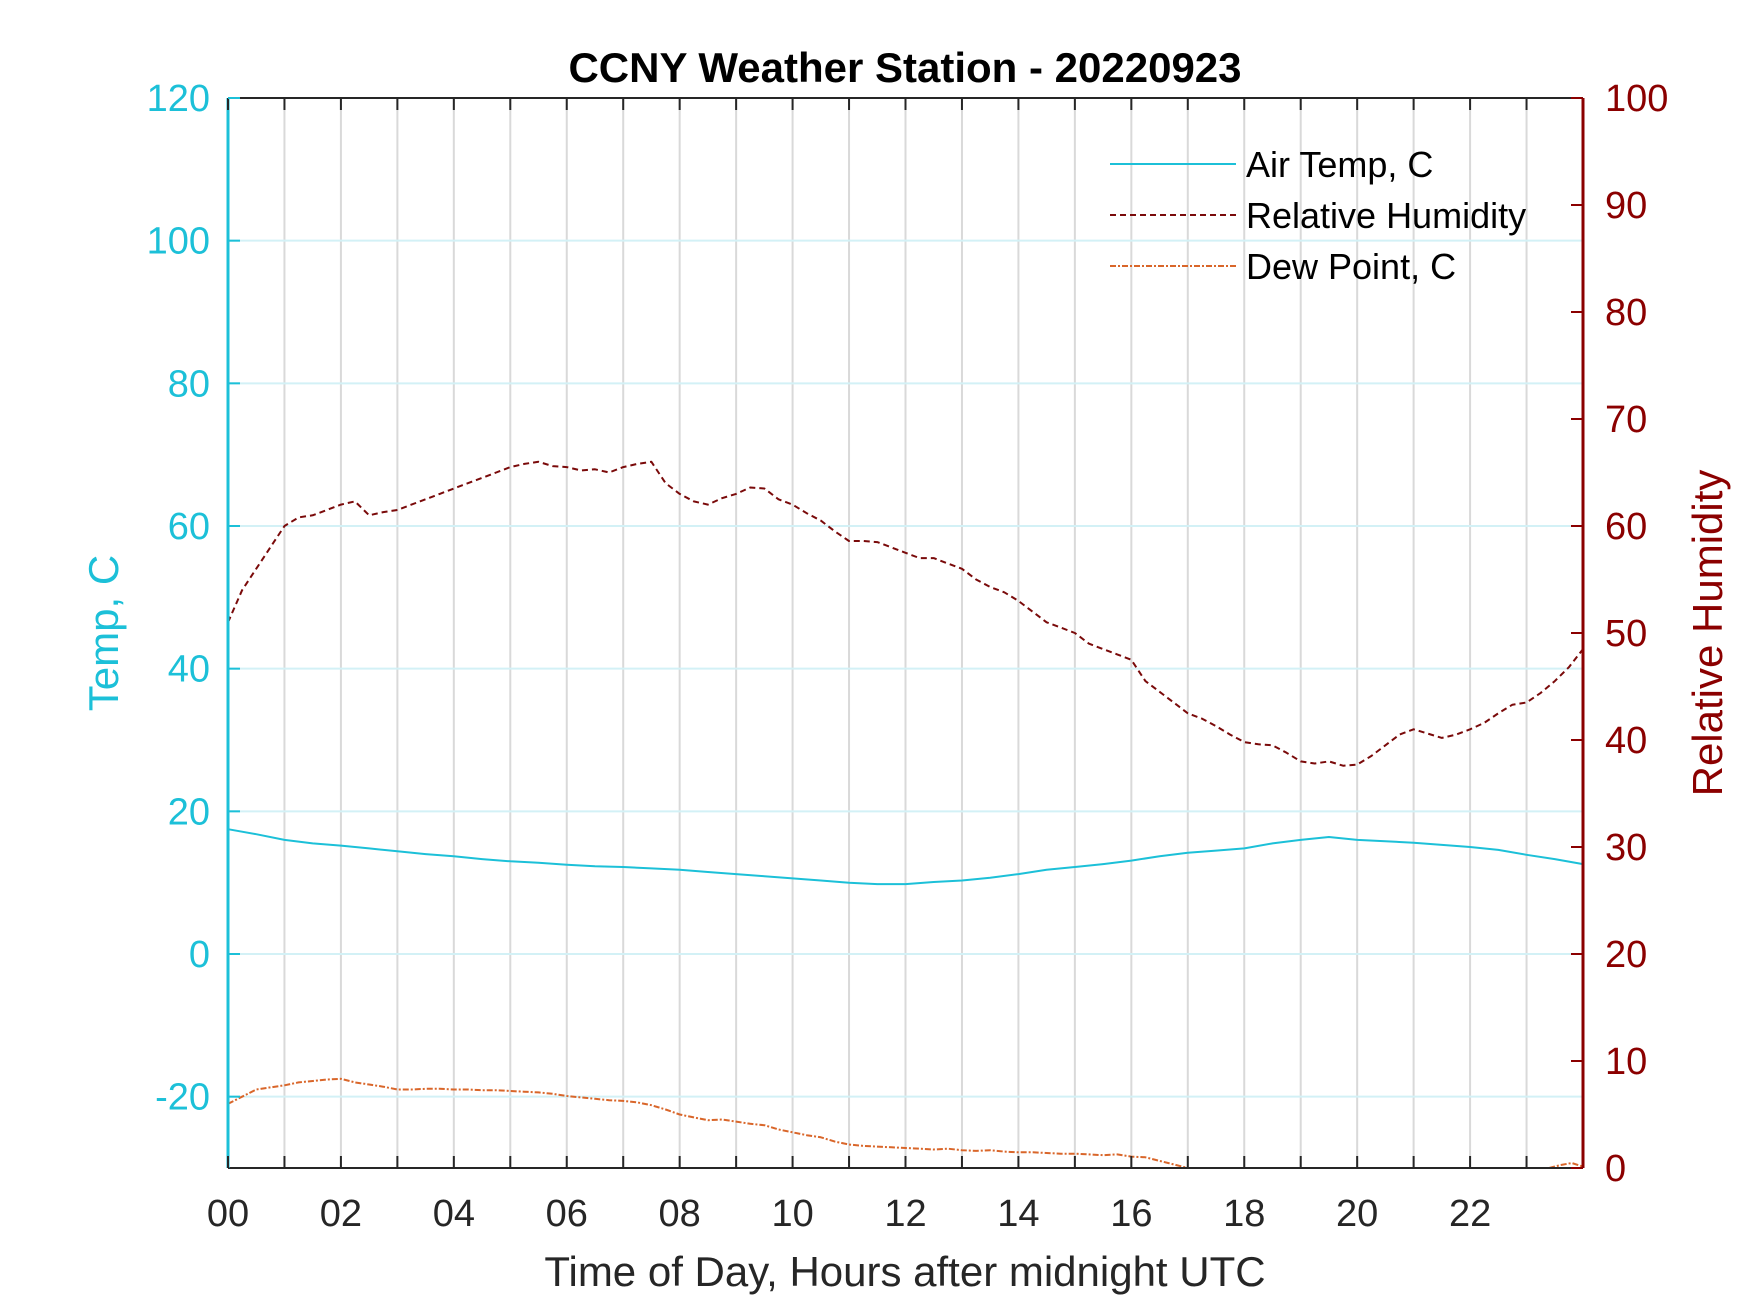  Describe the element at coordinates (1626, 420) in the screenshot. I see `right-tick-label: 70` at that location.